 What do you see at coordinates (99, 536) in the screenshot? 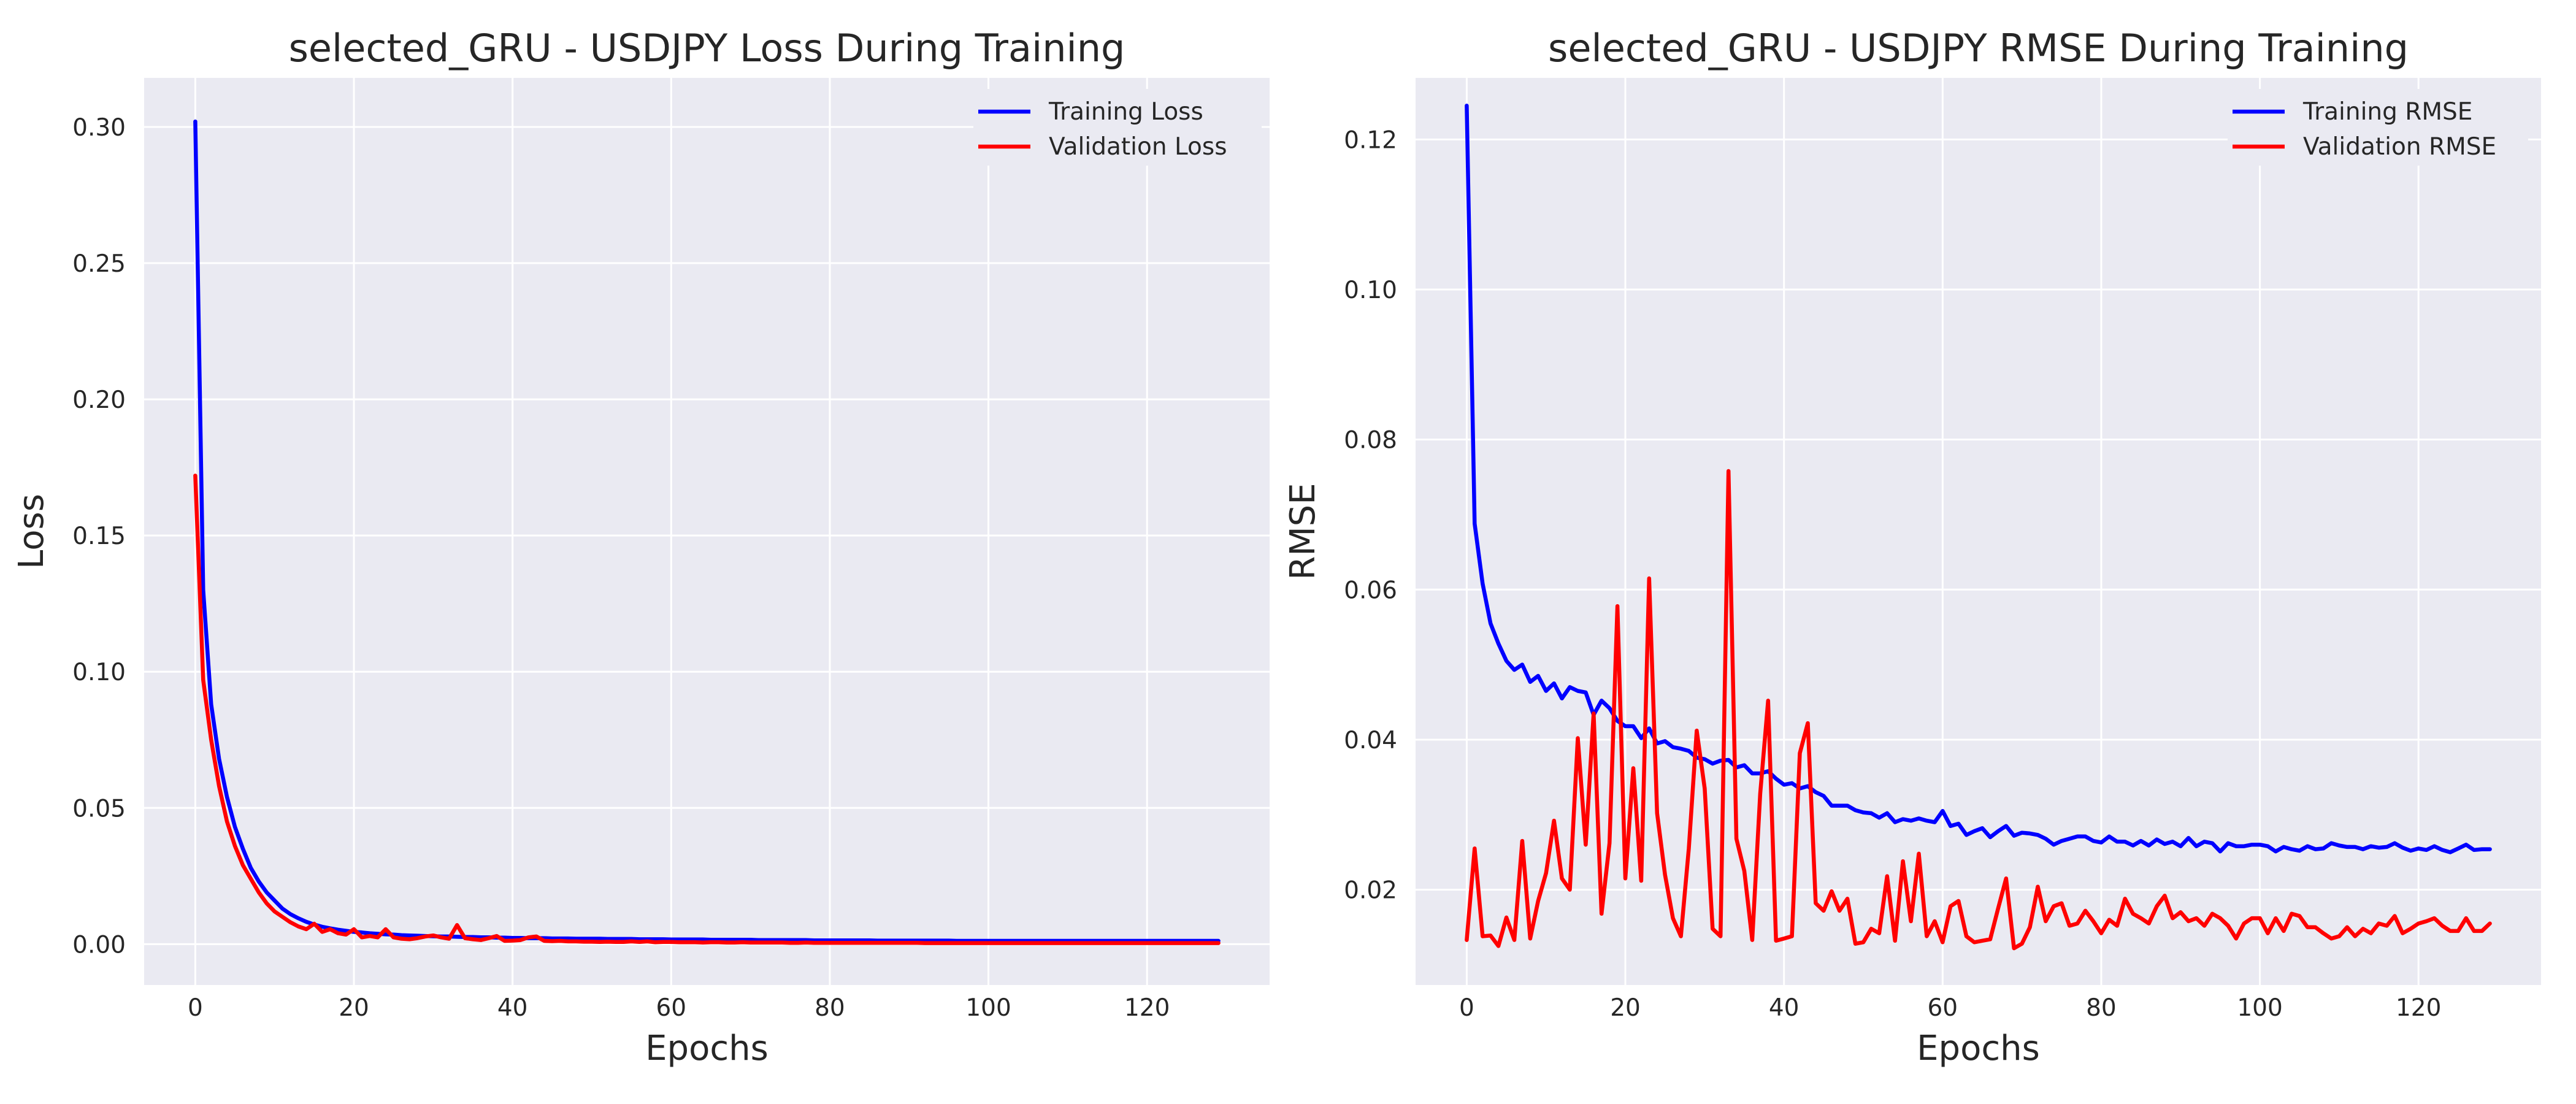
I see `loss-y-tick-label: 0.15` at bounding box center [99, 536].